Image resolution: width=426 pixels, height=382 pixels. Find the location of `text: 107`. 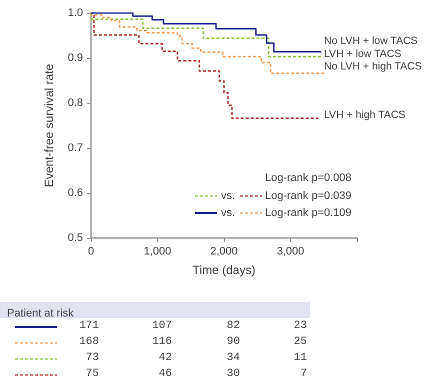

text: 107 is located at coordinates (161, 326).